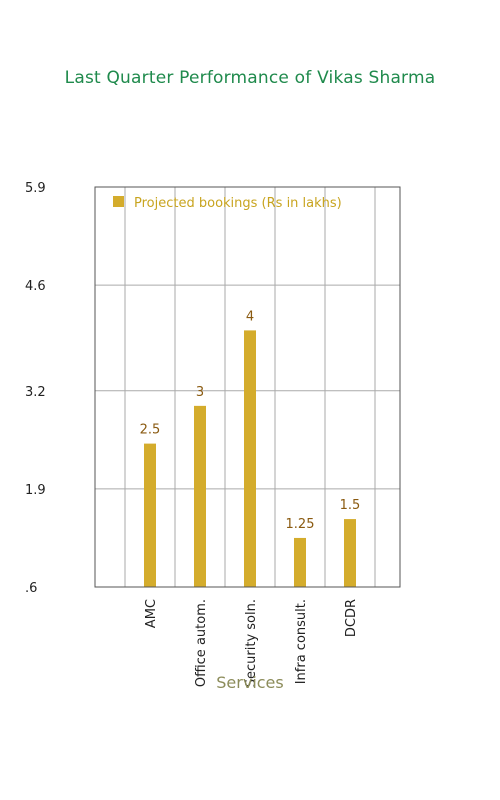  Describe the element at coordinates (238, 203) in the screenshot. I see `legend-label: Projected bookings (Rs in lakhs)` at that location.